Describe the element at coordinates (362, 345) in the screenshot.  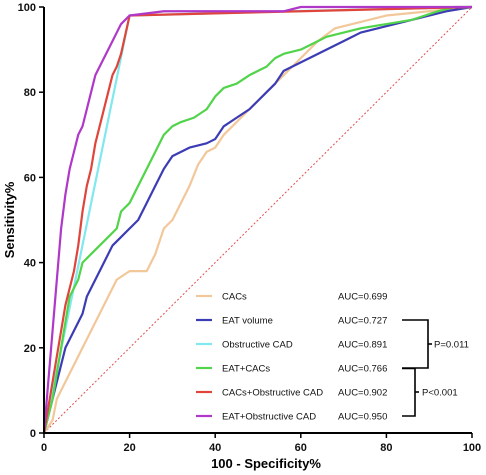
I see `auc-label-2: AUC=0.891` at that location.